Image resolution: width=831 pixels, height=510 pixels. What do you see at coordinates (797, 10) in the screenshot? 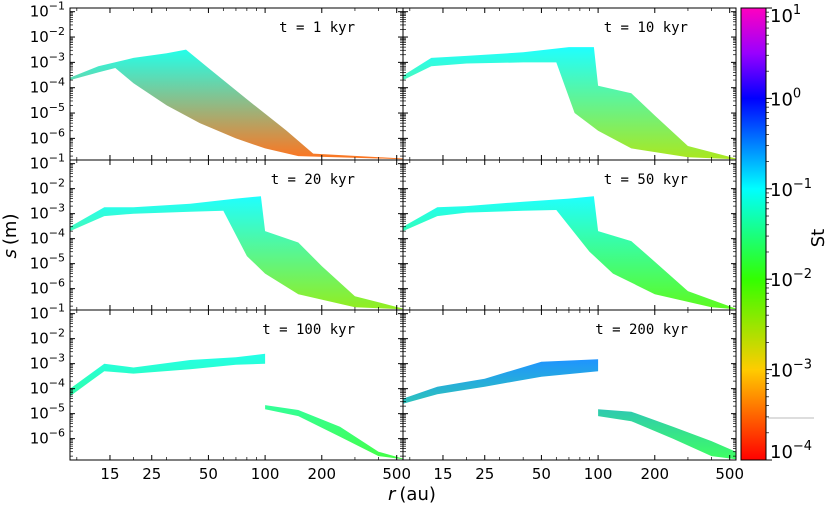
I see `colorbar-tick-exp: 1` at bounding box center [797, 10].